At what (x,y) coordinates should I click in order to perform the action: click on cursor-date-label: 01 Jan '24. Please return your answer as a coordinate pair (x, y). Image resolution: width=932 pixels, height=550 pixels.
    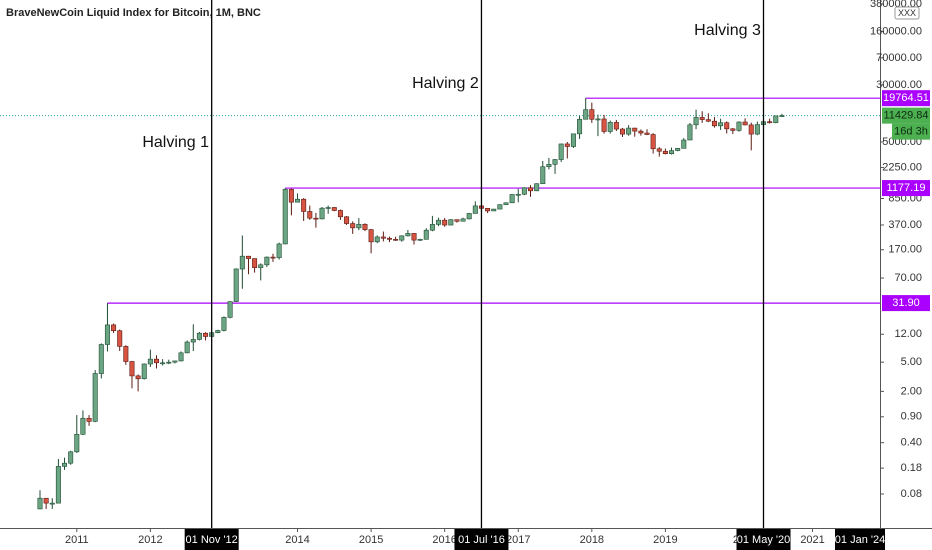
    Looking at the image, I should click on (860, 540).